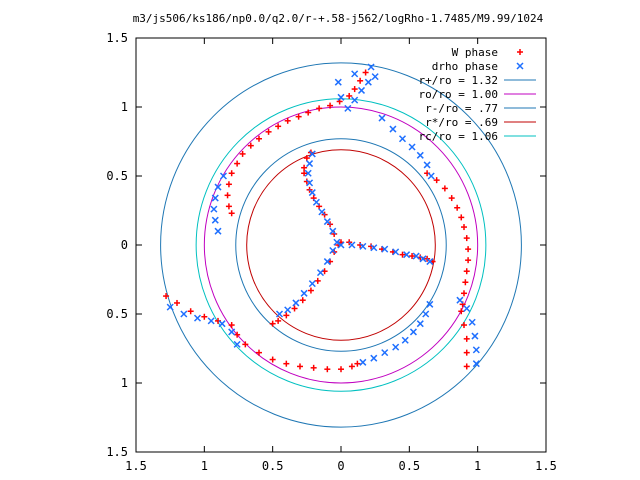 The height and width of the screenshot is (480, 640). I want to click on legend-label: rc/ro = 1.06, so click(458, 136).